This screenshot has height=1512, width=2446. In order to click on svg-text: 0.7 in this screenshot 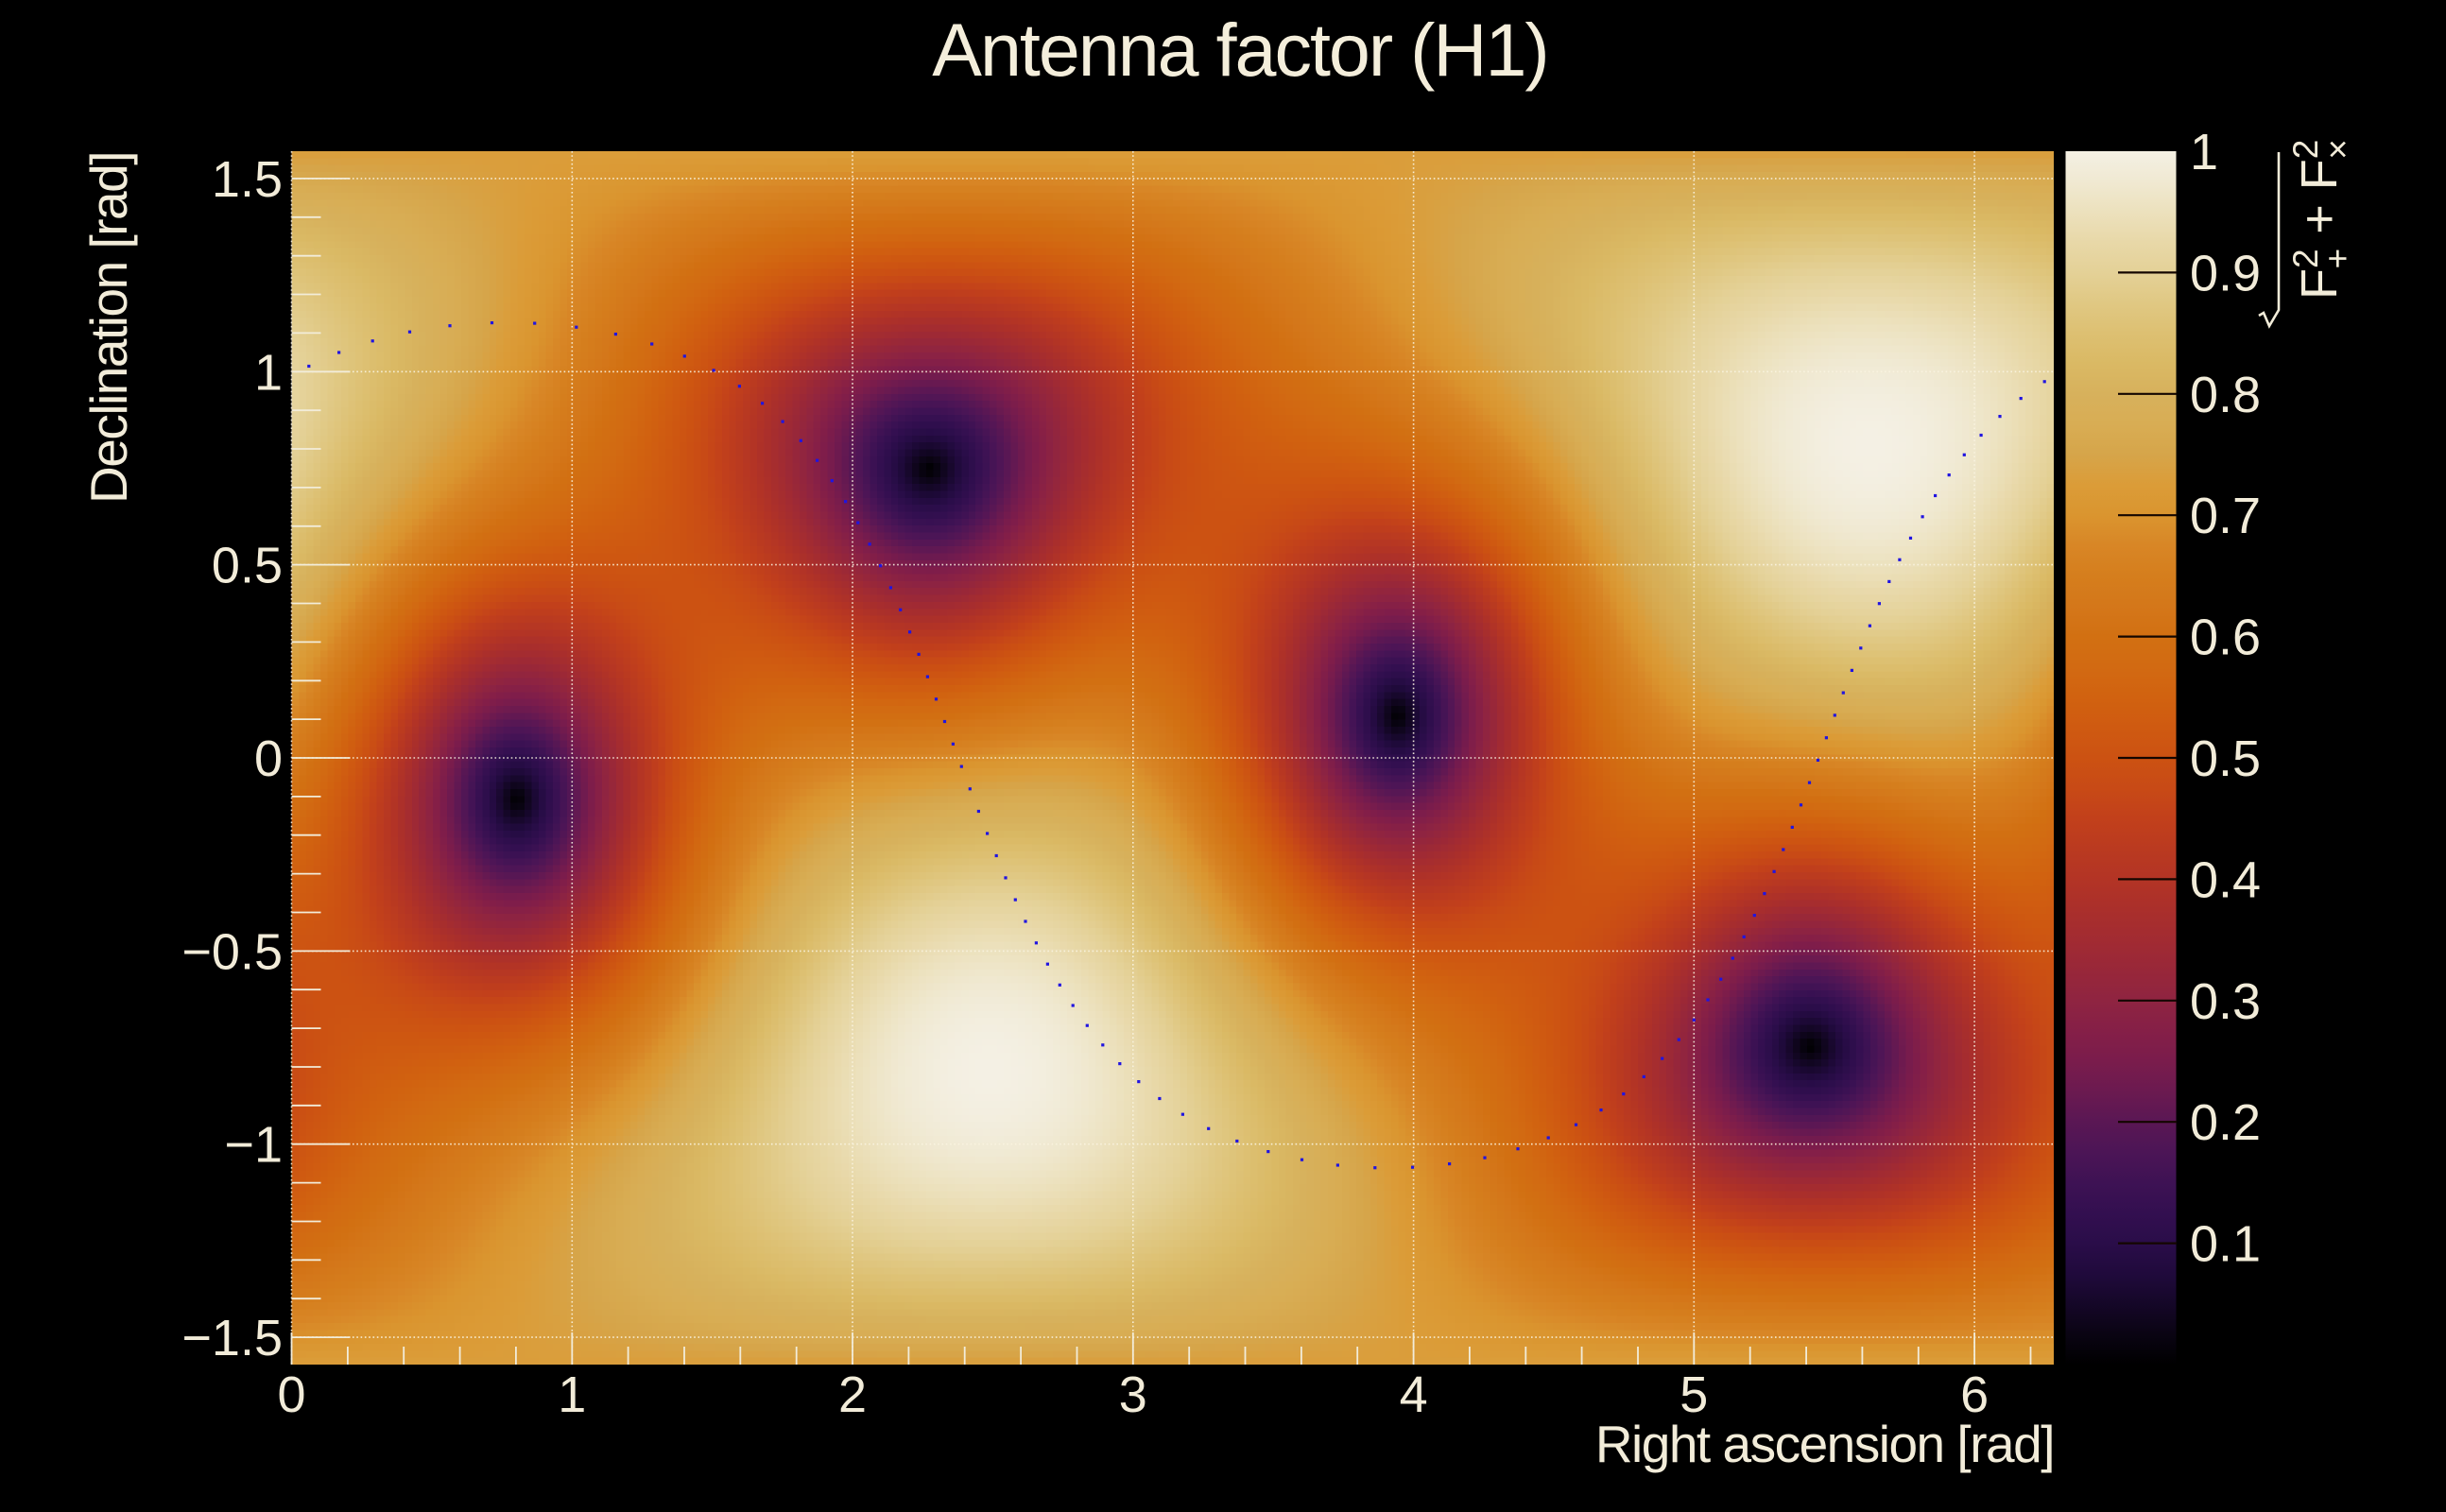, I will do `click(2225, 516)`.